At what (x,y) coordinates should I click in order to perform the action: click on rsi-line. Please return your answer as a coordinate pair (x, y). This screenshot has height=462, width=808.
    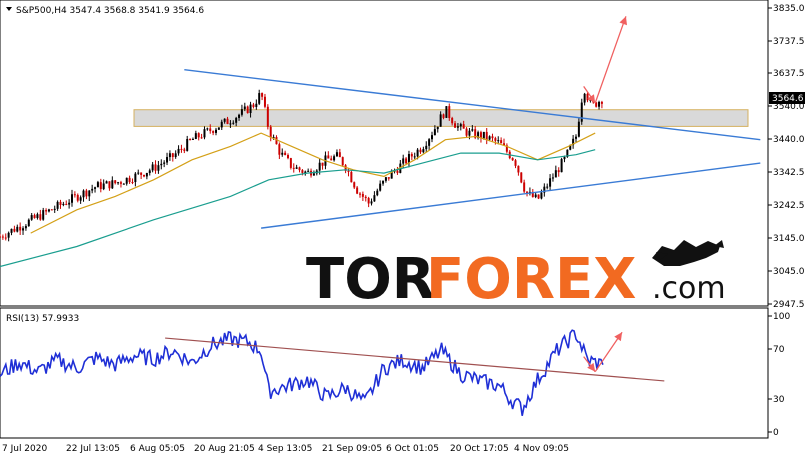
    Looking at the image, I should click on (302, 372).